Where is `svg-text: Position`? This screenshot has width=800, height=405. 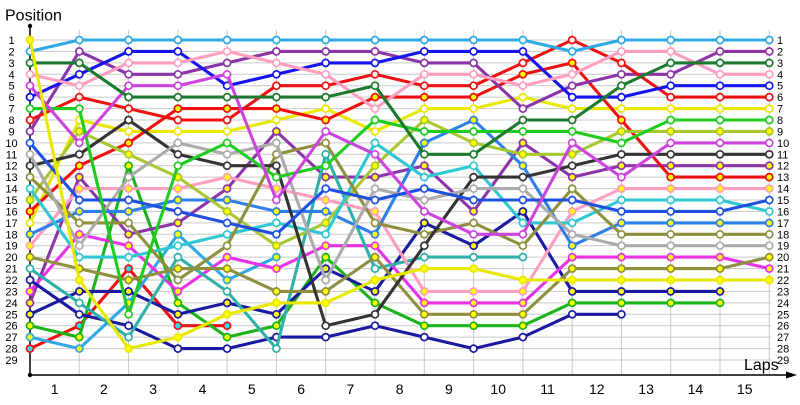 svg-text: Position is located at coordinates (33, 16).